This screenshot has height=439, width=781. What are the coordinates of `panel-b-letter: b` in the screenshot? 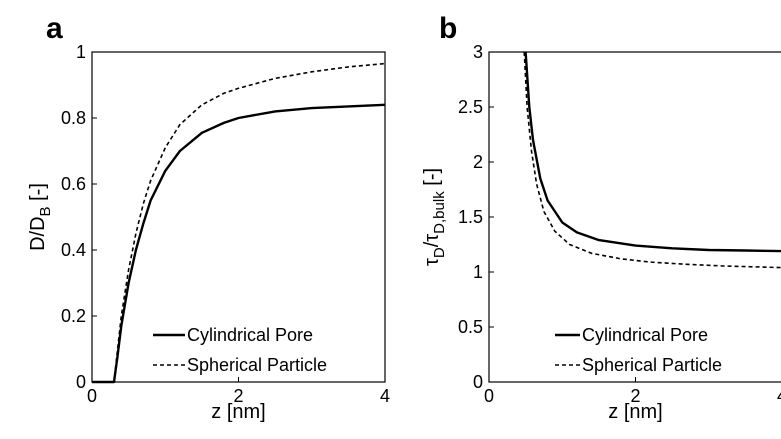 It's located at (448, 28).